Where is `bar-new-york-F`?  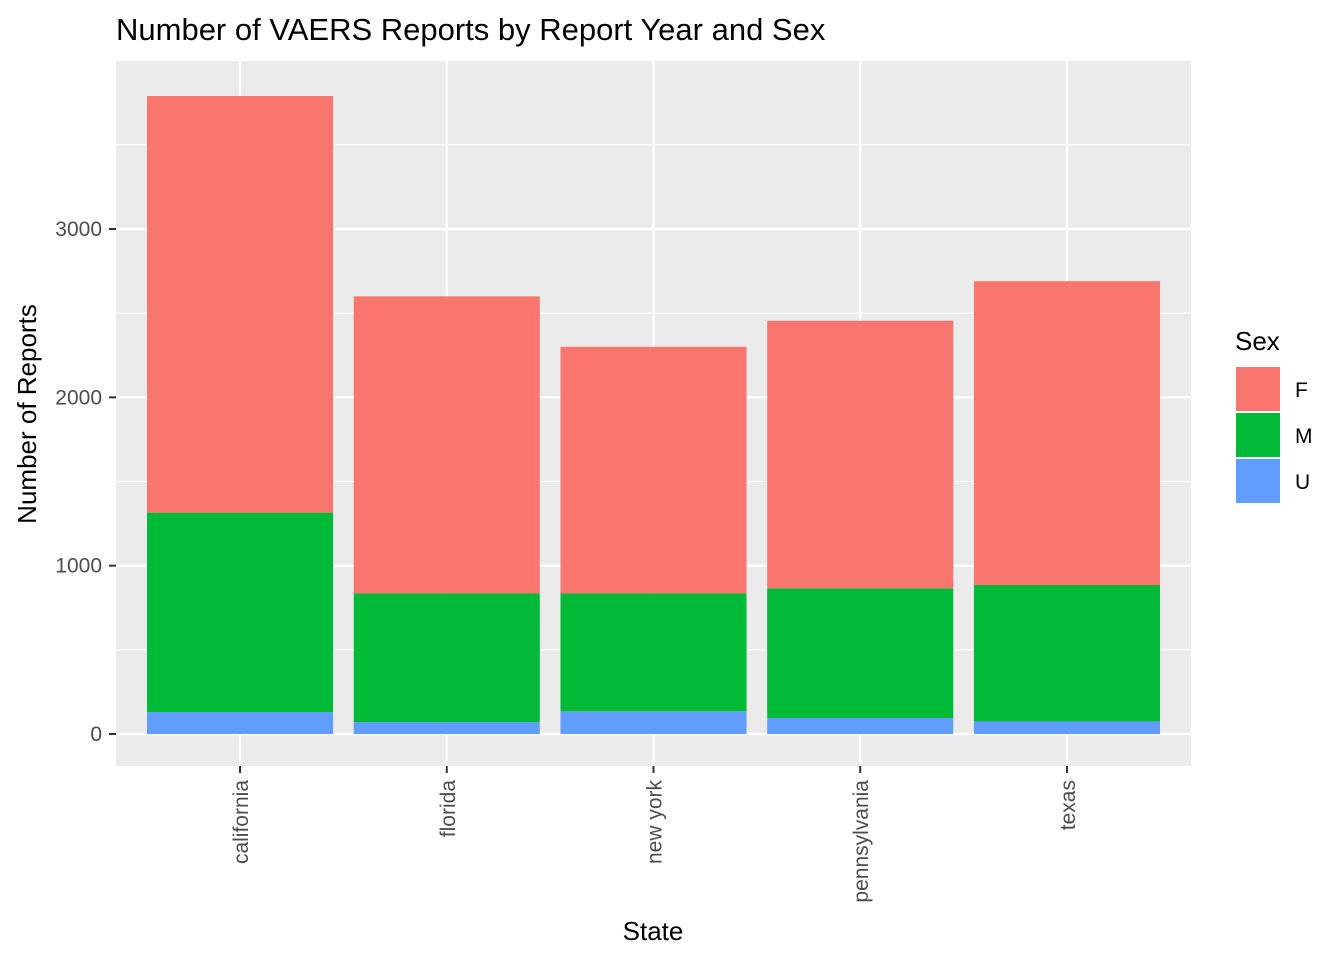 bar-new-york-F is located at coordinates (653, 470).